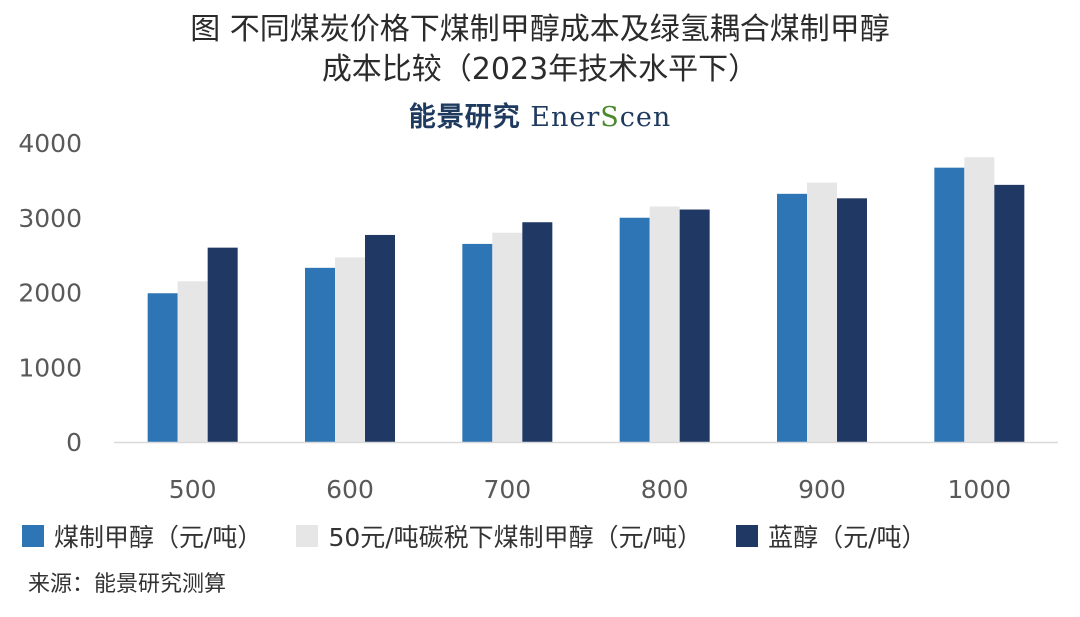 This screenshot has width=1080, height=617. I want to click on brand-logo-en: EnerScen, so click(600, 117).